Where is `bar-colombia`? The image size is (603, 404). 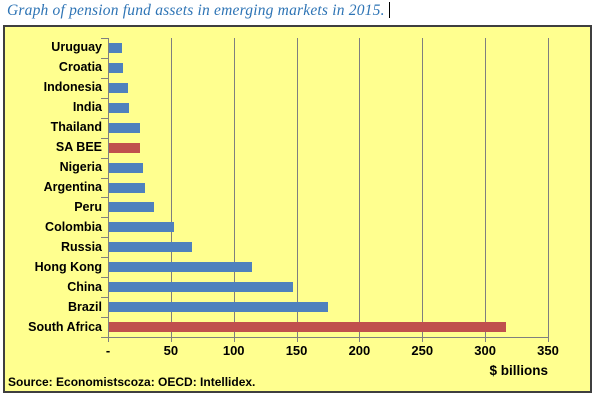 bar-colombia is located at coordinates (142, 227).